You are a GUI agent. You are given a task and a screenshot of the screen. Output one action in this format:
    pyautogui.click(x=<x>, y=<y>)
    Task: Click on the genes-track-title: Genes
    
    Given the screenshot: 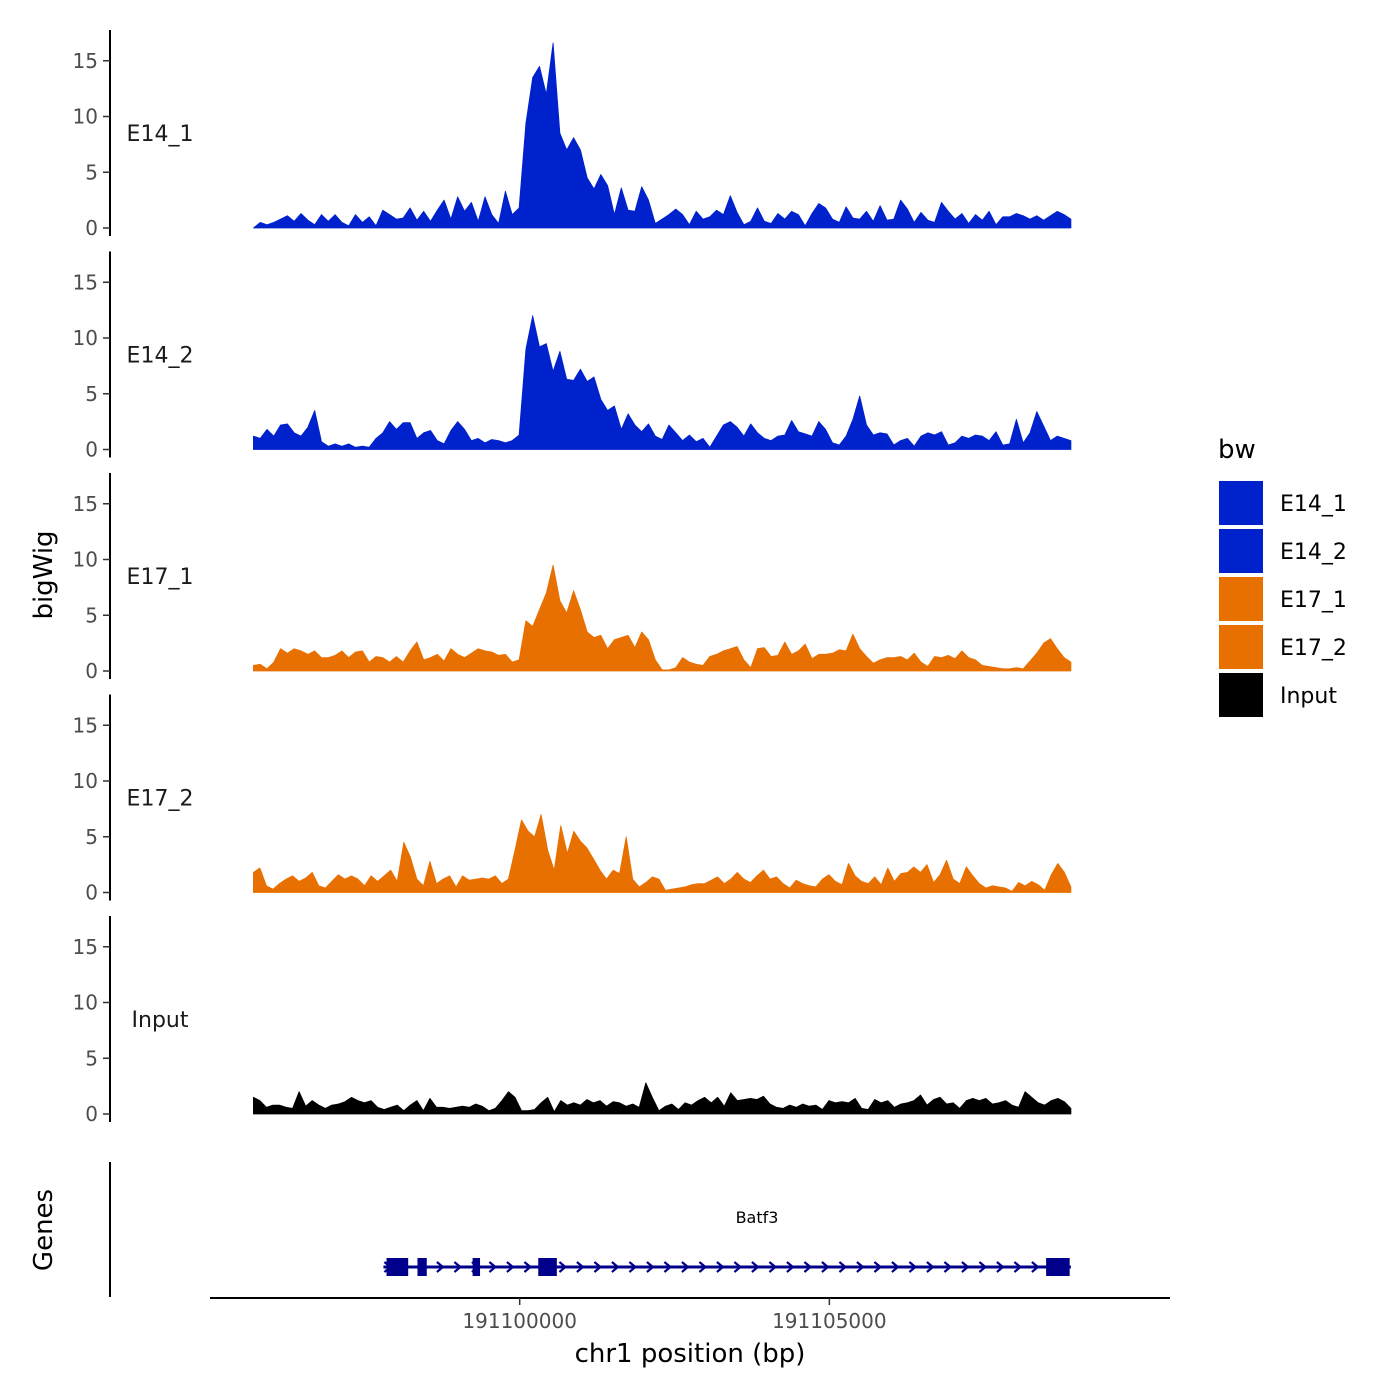 What is the action you would take?
    pyautogui.click(x=44, y=1230)
    